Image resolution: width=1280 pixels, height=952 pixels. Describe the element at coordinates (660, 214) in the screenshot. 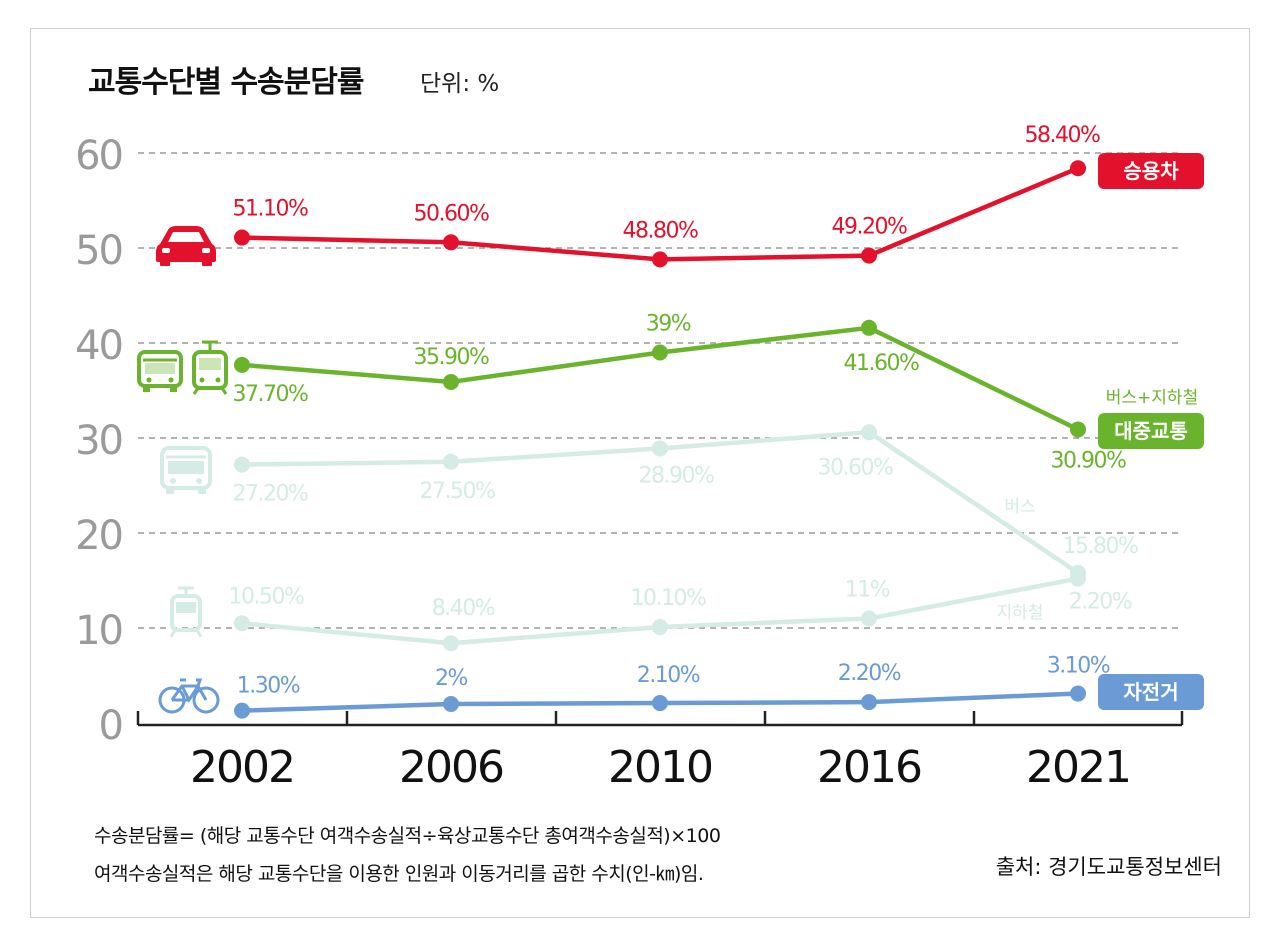

I see `car-line` at that location.